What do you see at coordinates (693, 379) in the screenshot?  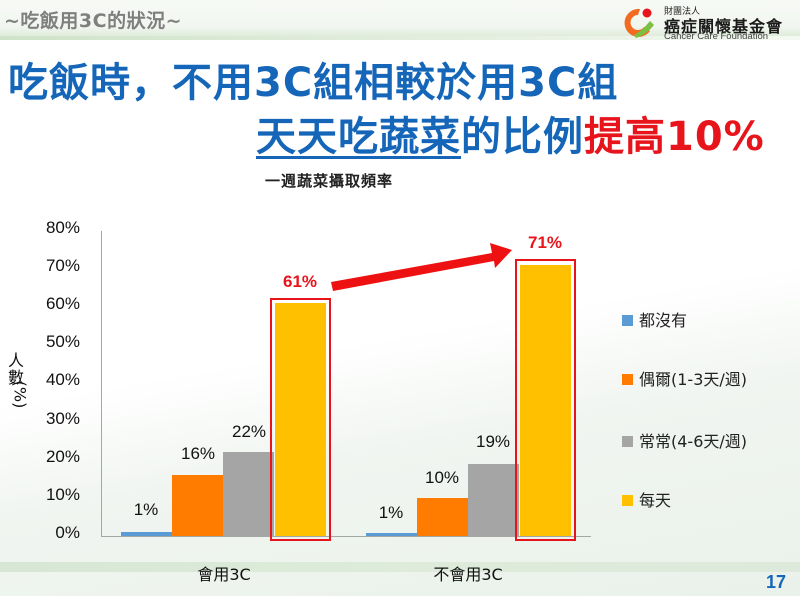 I see `legend-label: 偶爾(1-3天/週)` at bounding box center [693, 379].